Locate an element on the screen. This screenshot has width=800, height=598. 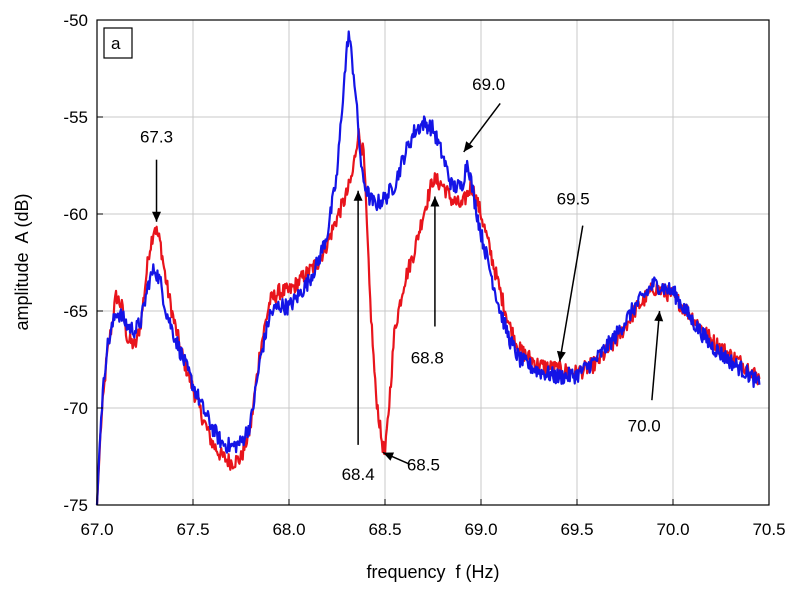
y-tick-label: -65 is located at coordinates (75, 311).